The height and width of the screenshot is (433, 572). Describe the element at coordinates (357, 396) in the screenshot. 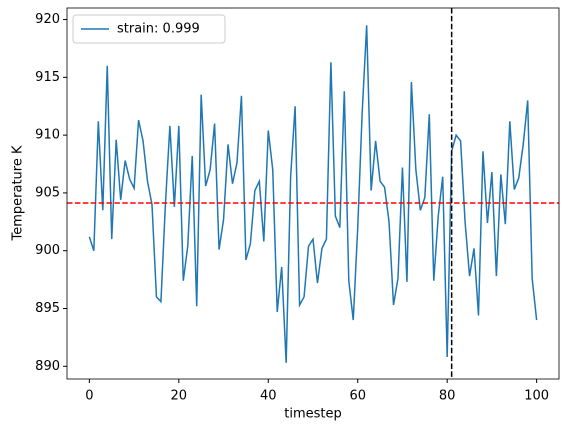

I see `x-tick-label: 60` at that location.